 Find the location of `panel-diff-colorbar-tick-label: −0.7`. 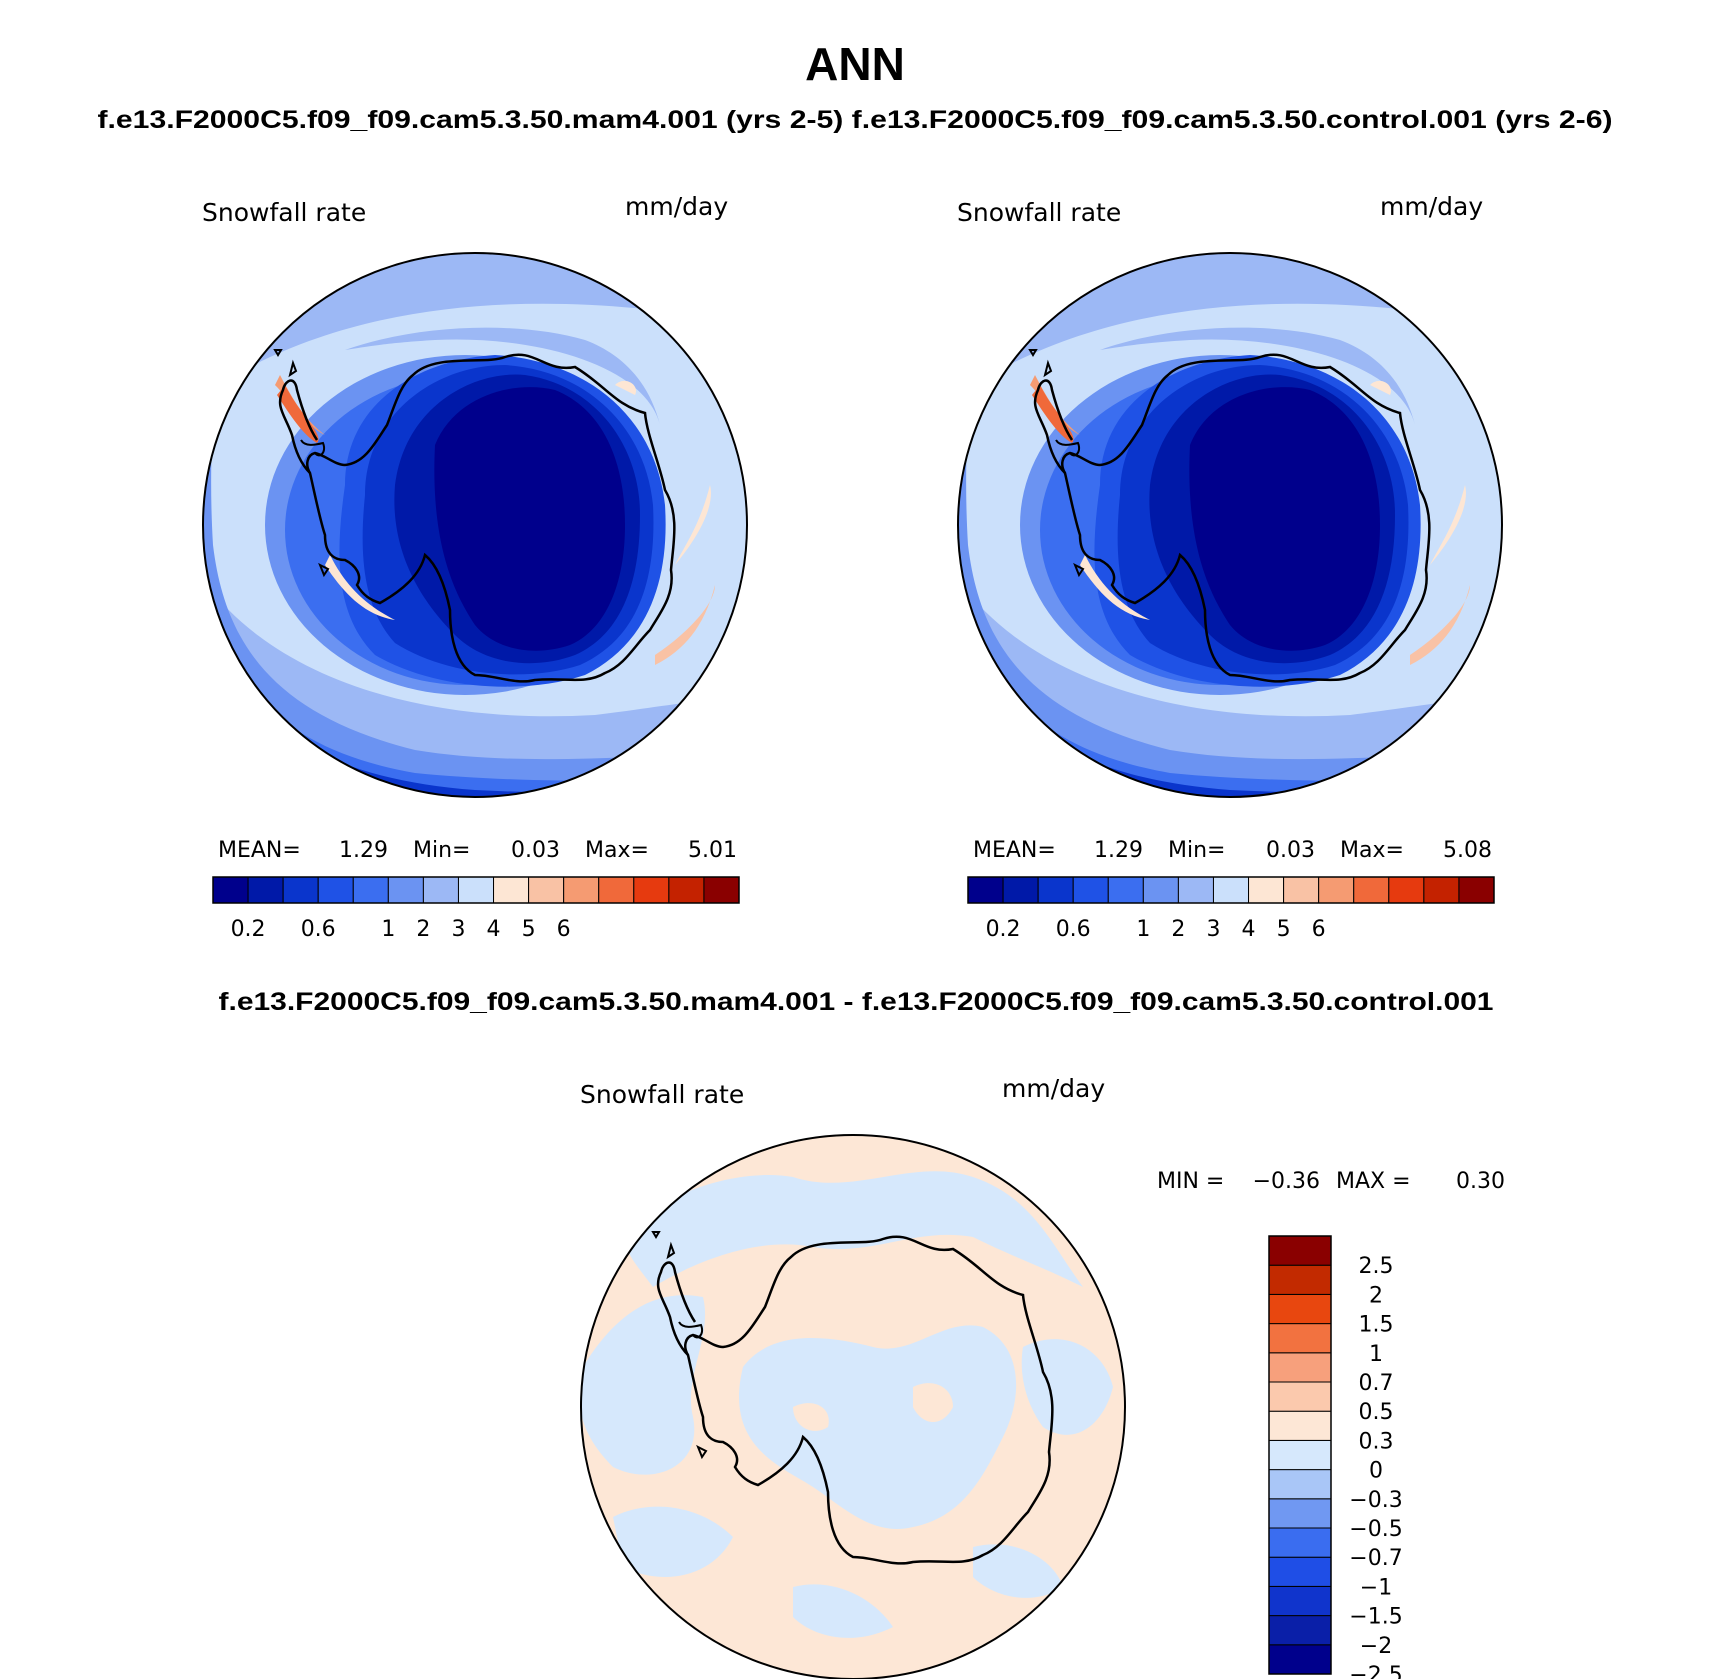

panel-diff-colorbar-tick-label: −0.7 is located at coordinates (1375, 1558).